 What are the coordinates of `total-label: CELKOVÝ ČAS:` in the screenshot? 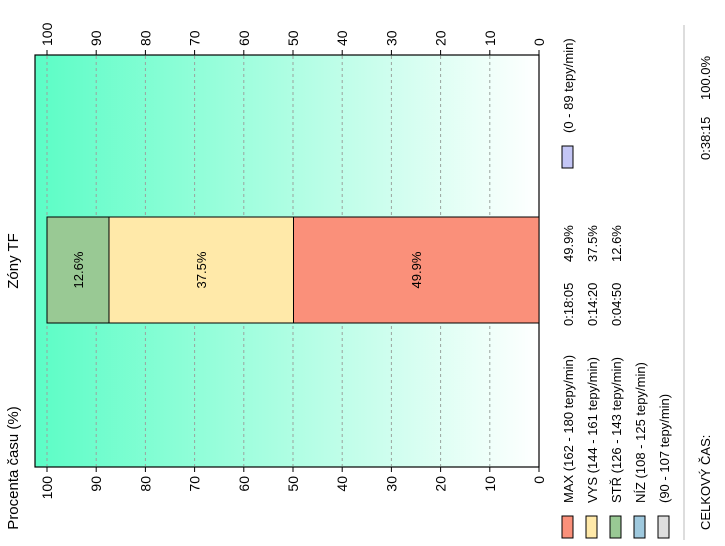 It's located at (705, 482).